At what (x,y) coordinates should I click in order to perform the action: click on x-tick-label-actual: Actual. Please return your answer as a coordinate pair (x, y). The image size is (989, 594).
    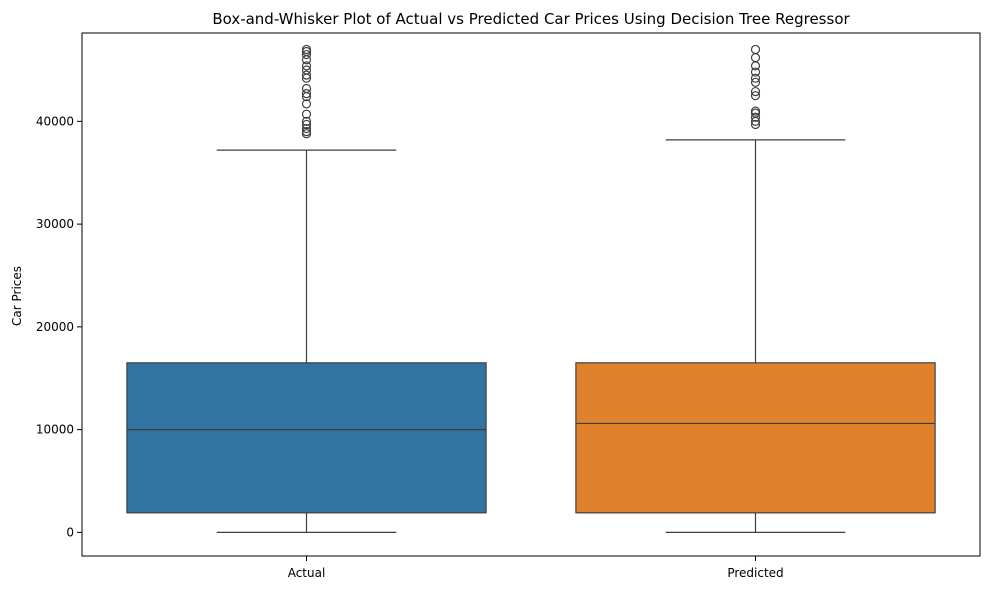
    Looking at the image, I should click on (307, 573).